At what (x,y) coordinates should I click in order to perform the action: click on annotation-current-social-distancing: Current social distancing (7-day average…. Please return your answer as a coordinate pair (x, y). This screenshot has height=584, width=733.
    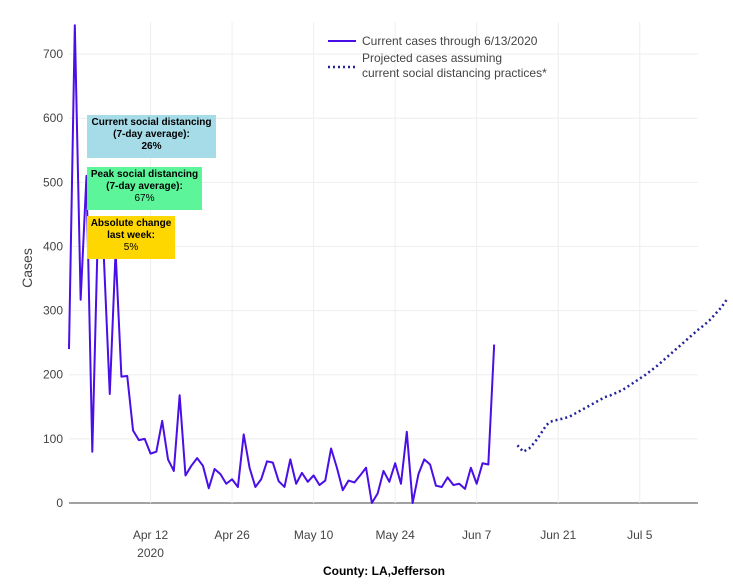
    Looking at the image, I should click on (151, 136).